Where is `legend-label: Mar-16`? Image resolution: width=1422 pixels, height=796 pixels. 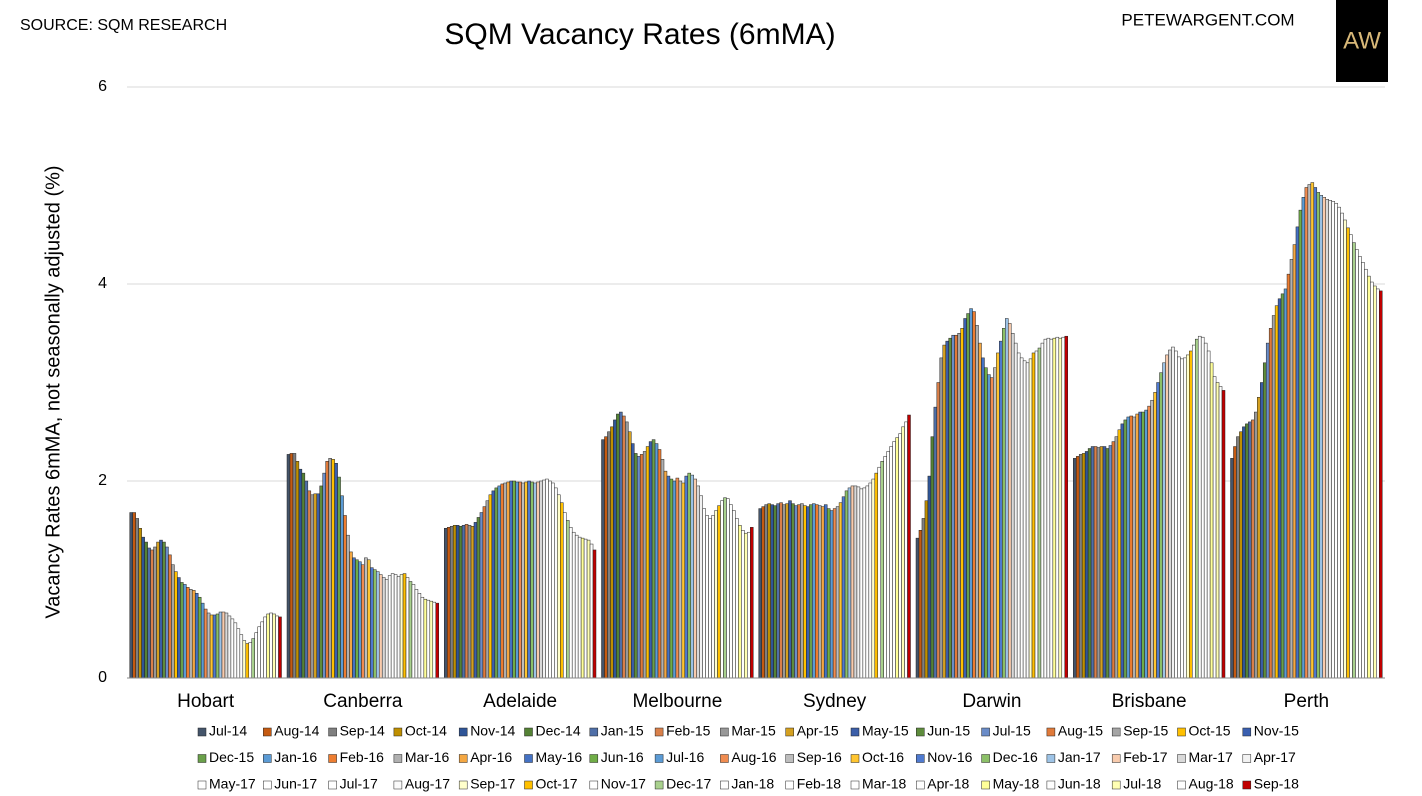 legend-label: Mar-16 is located at coordinates (427, 757).